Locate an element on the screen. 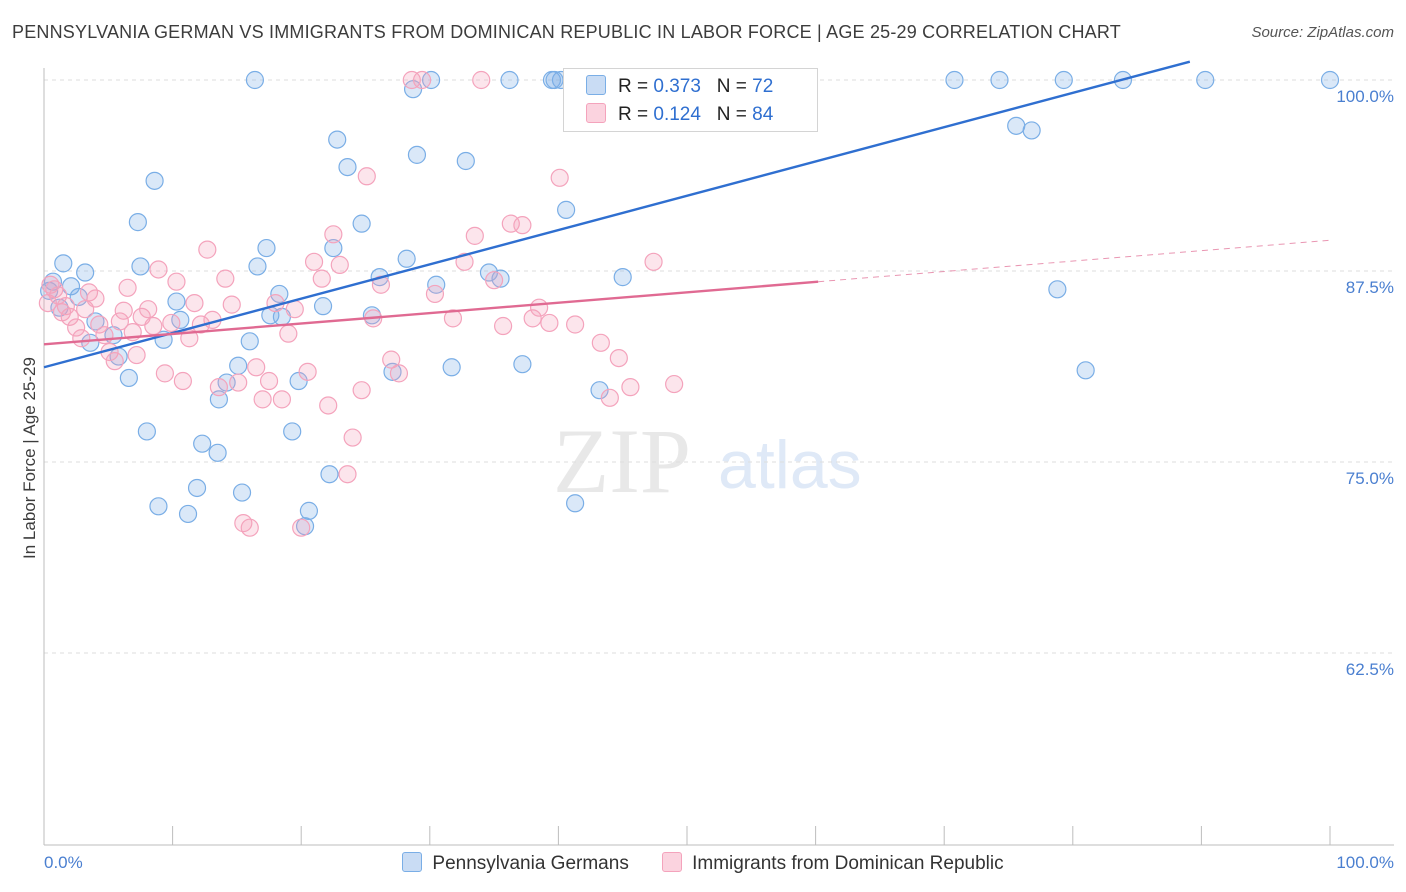  watermark-atlas: atlas is located at coordinates (790, 465).